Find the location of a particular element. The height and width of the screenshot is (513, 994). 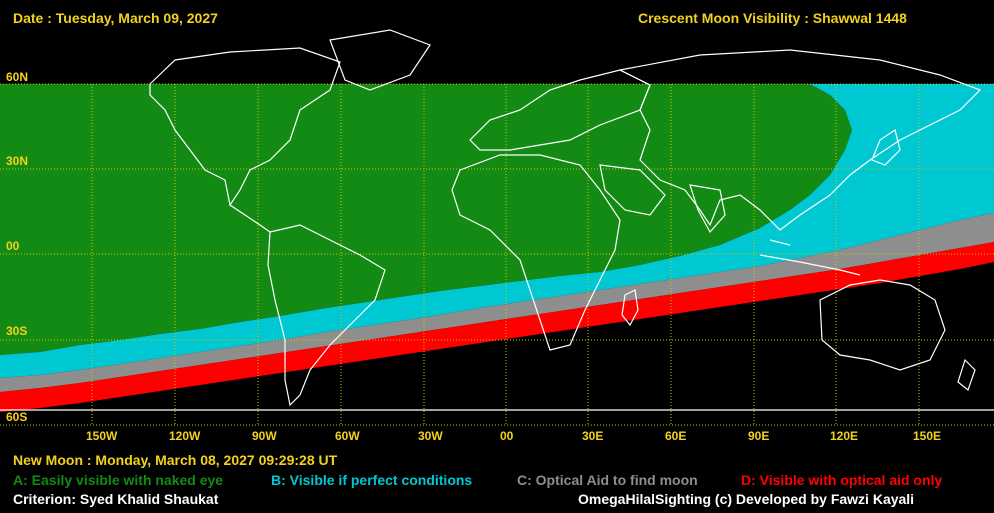

map-title: Crescent Moon Visibility : Shawwal 1448 is located at coordinates (772, 18).